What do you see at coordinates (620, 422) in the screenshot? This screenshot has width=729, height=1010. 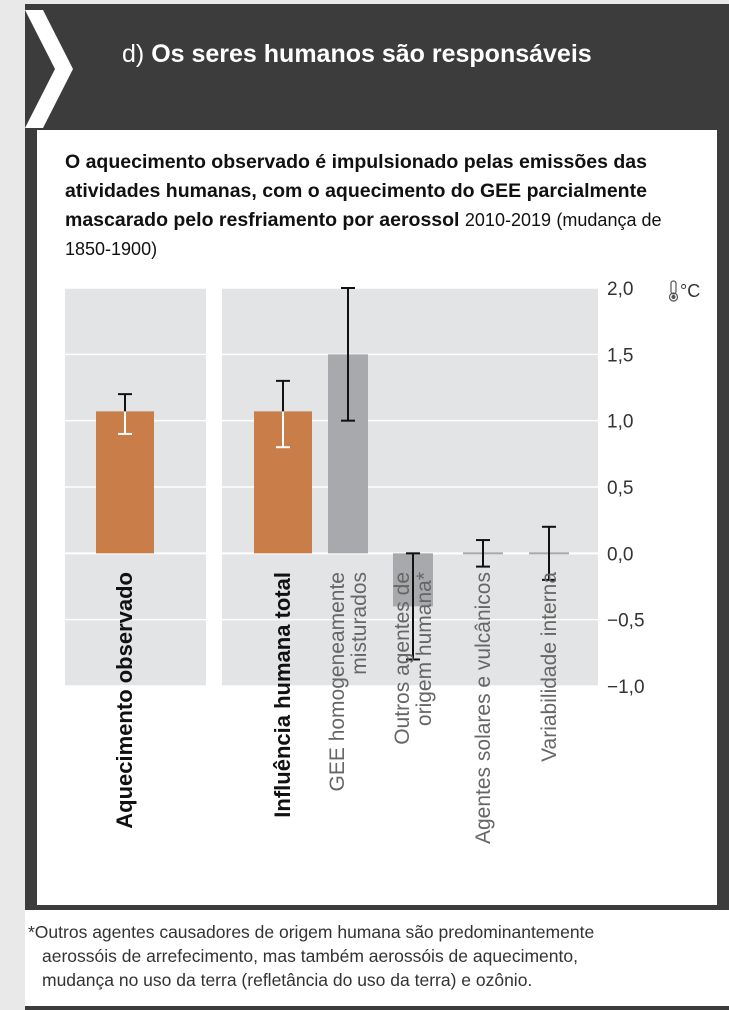 I see `y-tick-label: 1,0` at bounding box center [620, 422].